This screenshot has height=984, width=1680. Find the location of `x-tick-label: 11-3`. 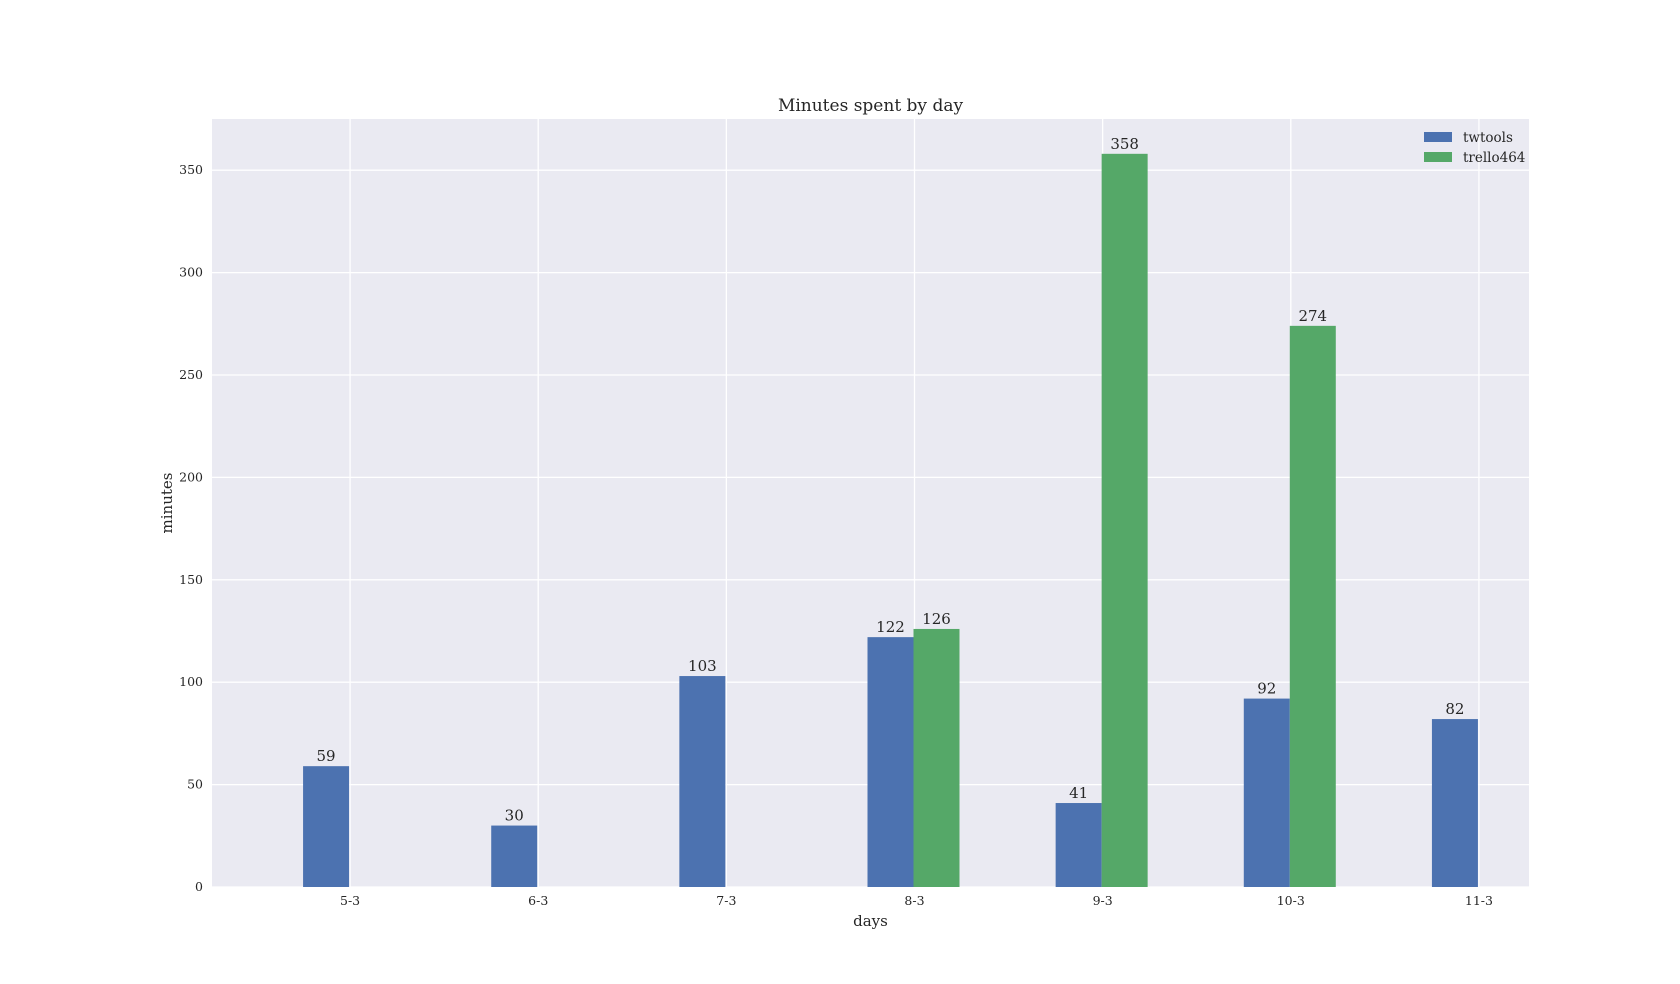

x-tick-label: 11-3 is located at coordinates (1479, 900).